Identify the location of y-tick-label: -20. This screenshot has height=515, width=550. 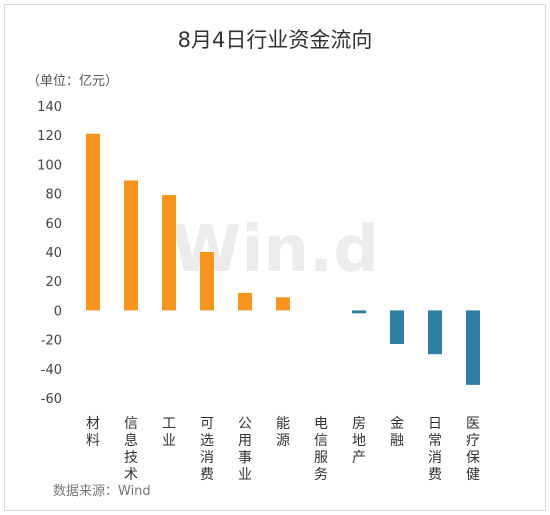
(51, 341).